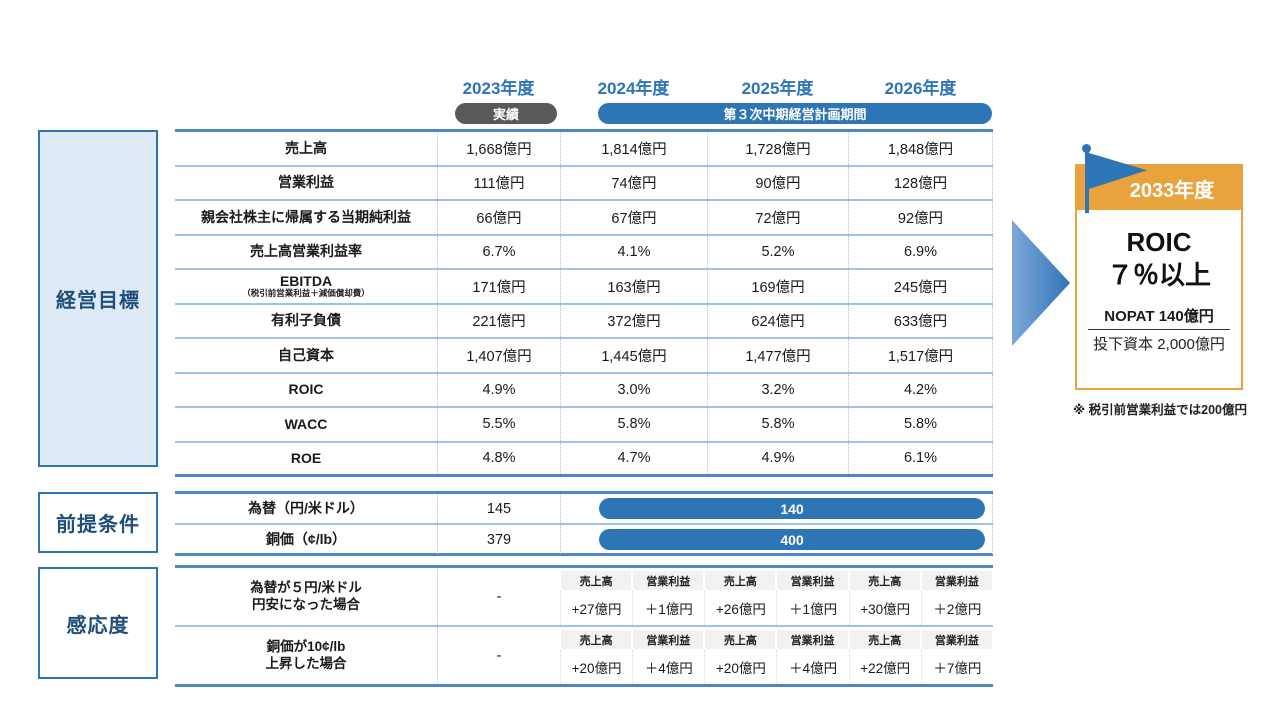 The width and height of the screenshot is (1270, 714). What do you see at coordinates (1086, 148) in the screenshot?
I see `flag-knob-icon` at bounding box center [1086, 148].